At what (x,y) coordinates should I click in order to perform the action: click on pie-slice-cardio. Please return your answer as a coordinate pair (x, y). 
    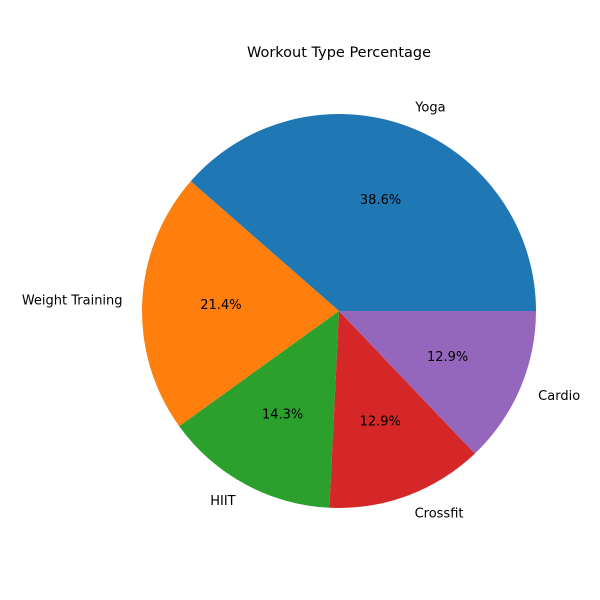
    Looking at the image, I should click on (437, 382).